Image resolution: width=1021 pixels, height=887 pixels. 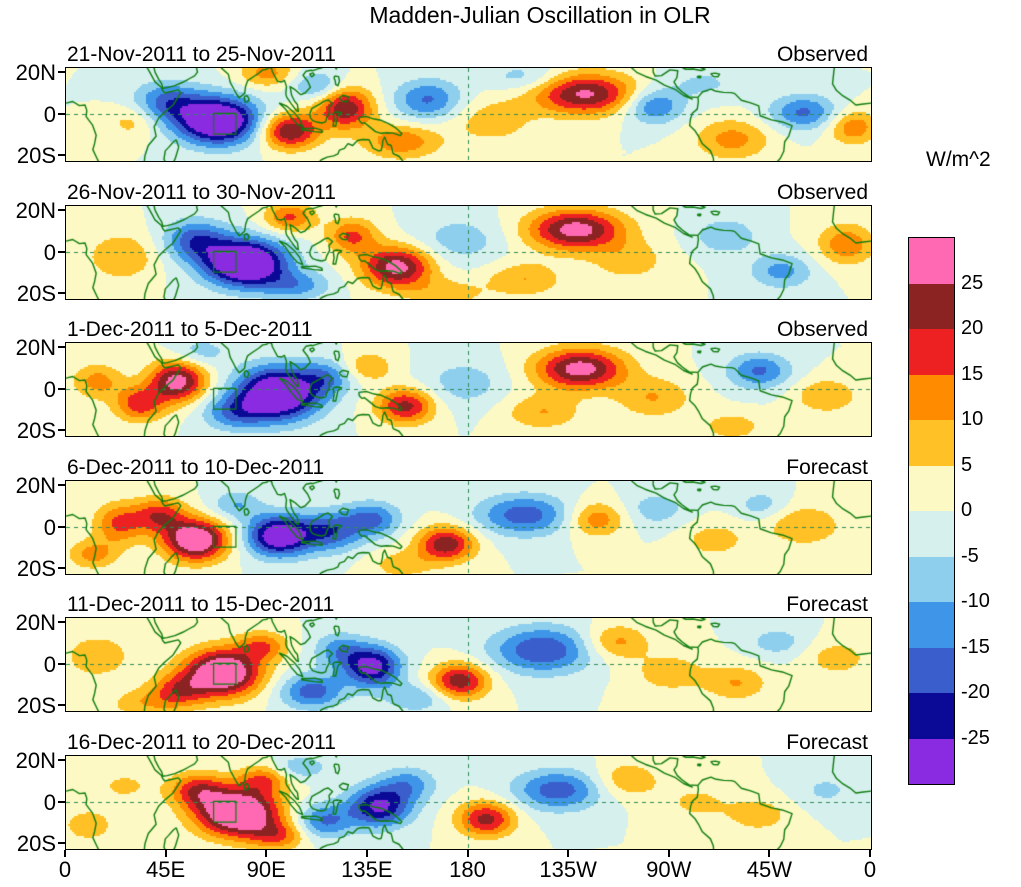 I want to click on x-axis-tick-label: 180, so click(x=467, y=869).